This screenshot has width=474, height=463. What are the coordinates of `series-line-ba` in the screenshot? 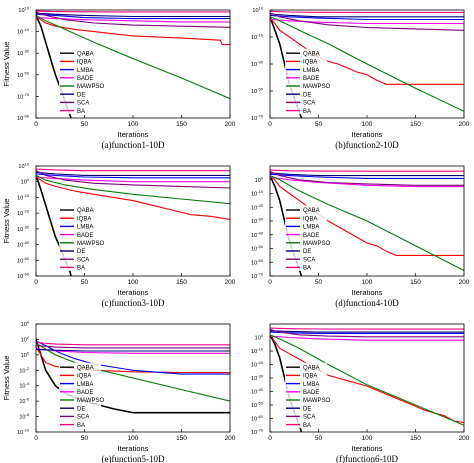 It's located at (133, 170).